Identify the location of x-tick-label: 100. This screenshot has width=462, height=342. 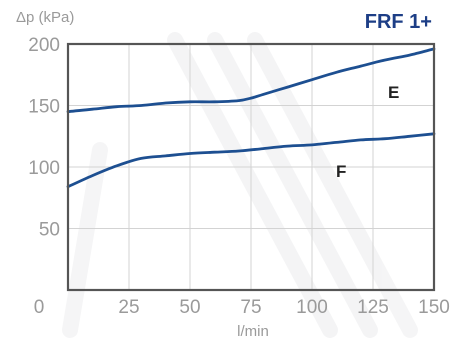
(312, 307).